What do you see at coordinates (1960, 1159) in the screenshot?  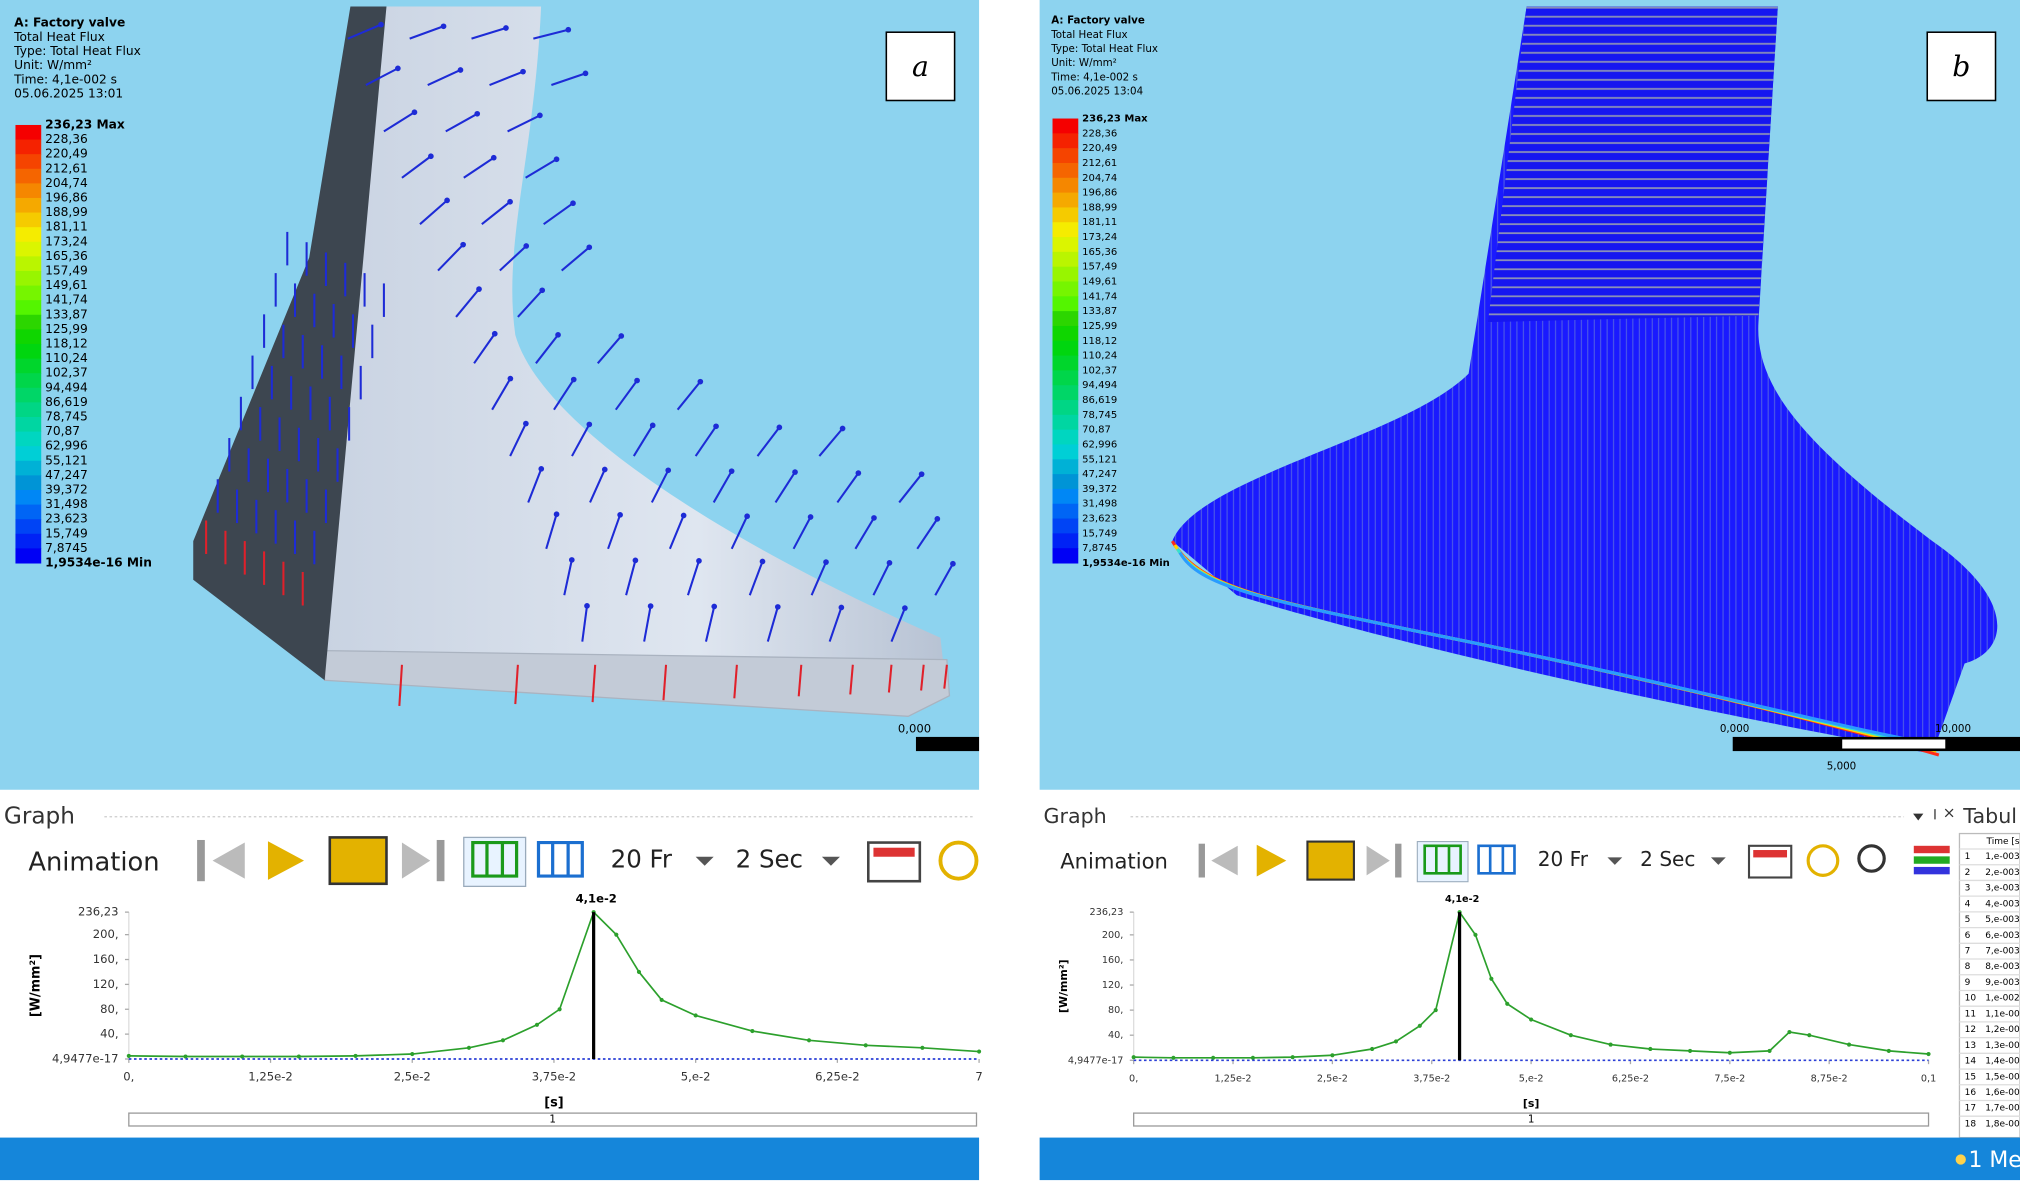 I see `status-icon` at bounding box center [1960, 1159].